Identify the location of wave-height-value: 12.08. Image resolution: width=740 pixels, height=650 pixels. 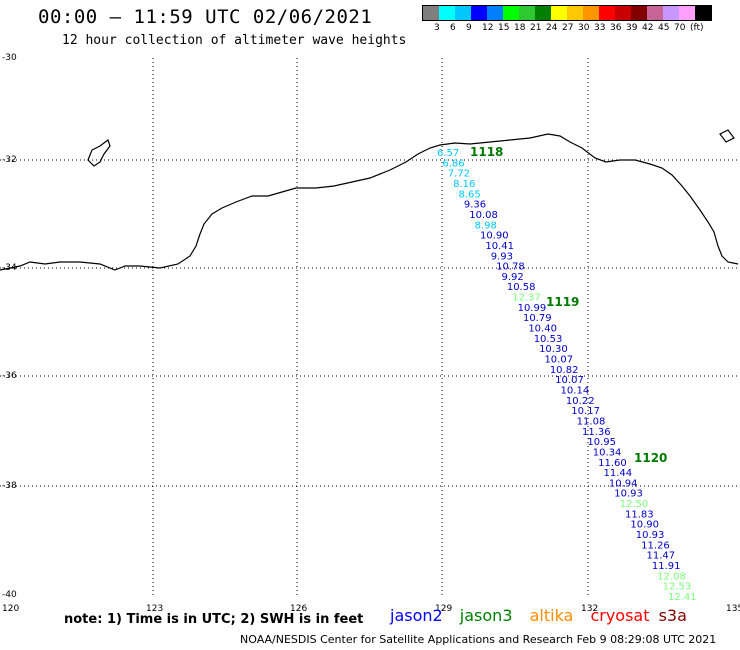
(671, 576).